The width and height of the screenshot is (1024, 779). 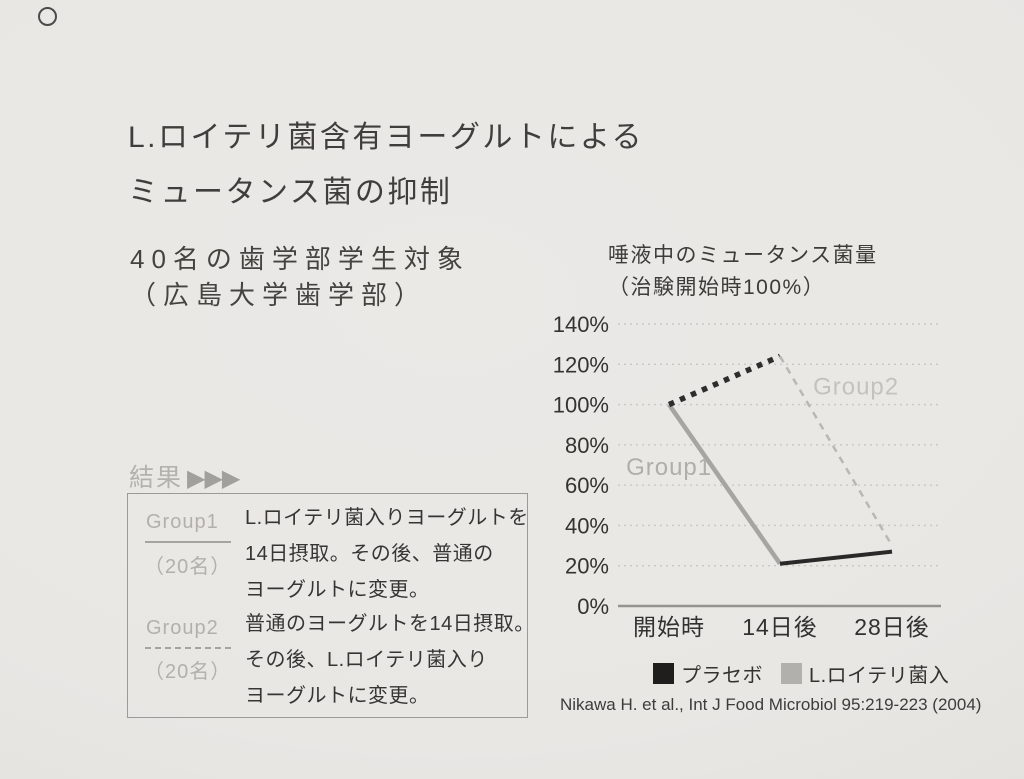 What do you see at coordinates (581, 364) in the screenshot?
I see `y-tick-label: 120%` at bounding box center [581, 364].